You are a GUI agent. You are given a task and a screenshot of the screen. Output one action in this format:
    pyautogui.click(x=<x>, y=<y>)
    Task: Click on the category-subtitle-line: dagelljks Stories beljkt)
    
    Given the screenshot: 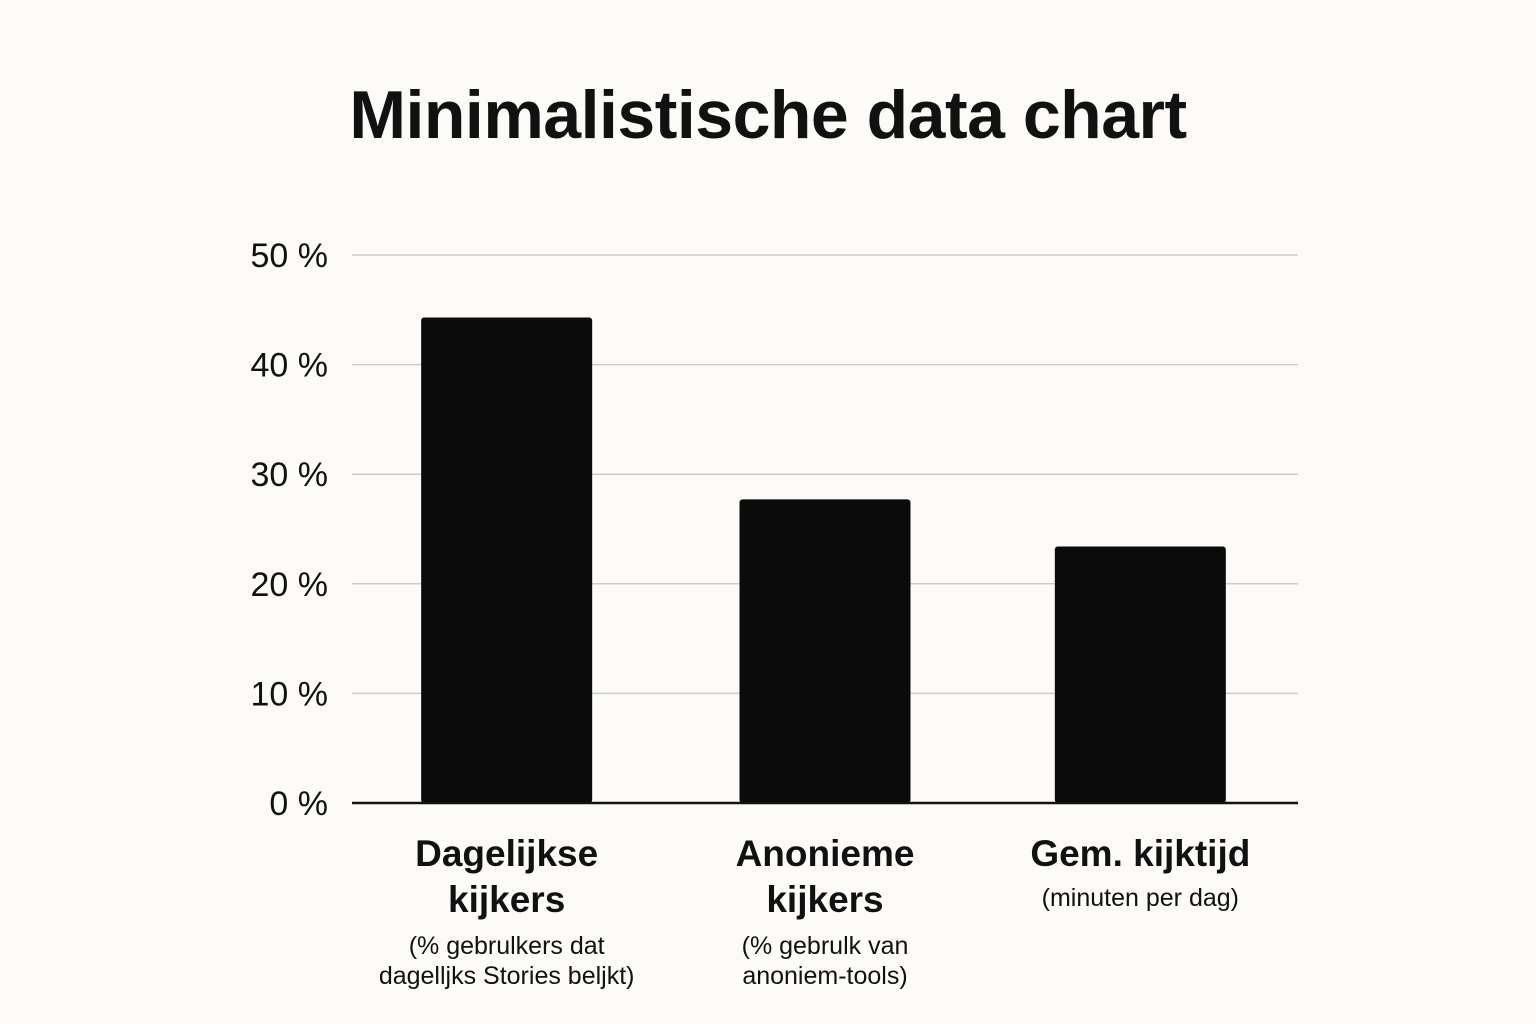 What is the action you would take?
    pyautogui.click(x=506, y=976)
    